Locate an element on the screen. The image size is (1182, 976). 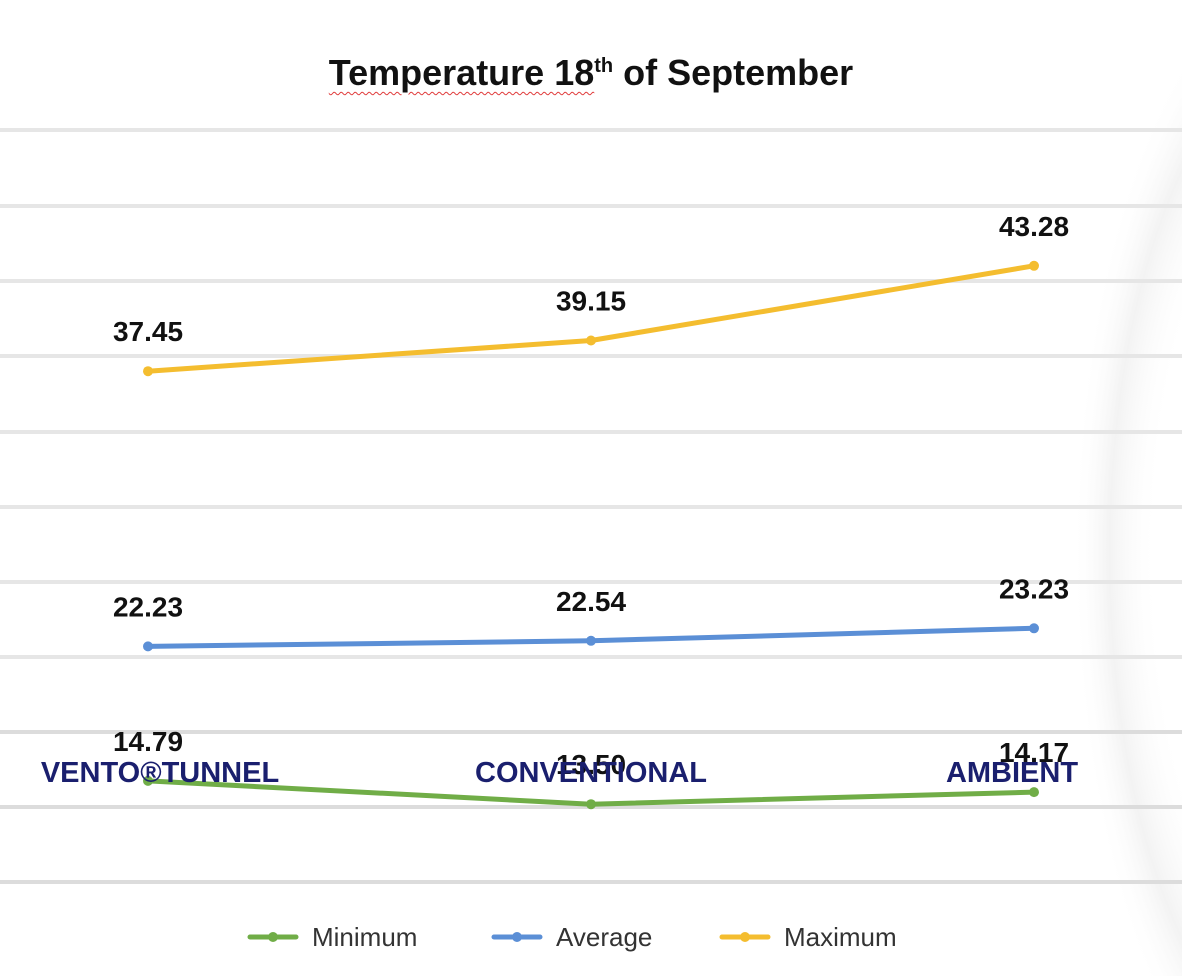
chart-title: Temperature 18th of September is located at coordinates (591, 73).